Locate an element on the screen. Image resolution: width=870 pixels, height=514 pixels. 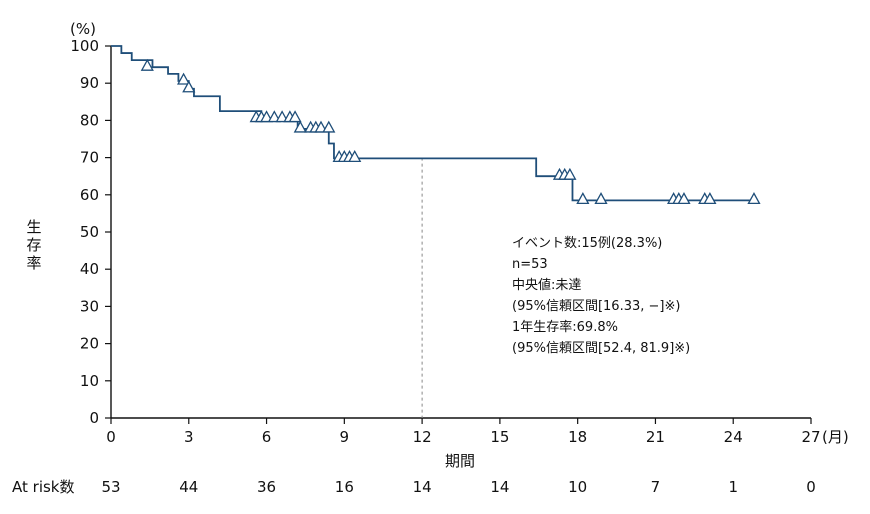
x-tick-label: 6 is located at coordinates (267, 437).